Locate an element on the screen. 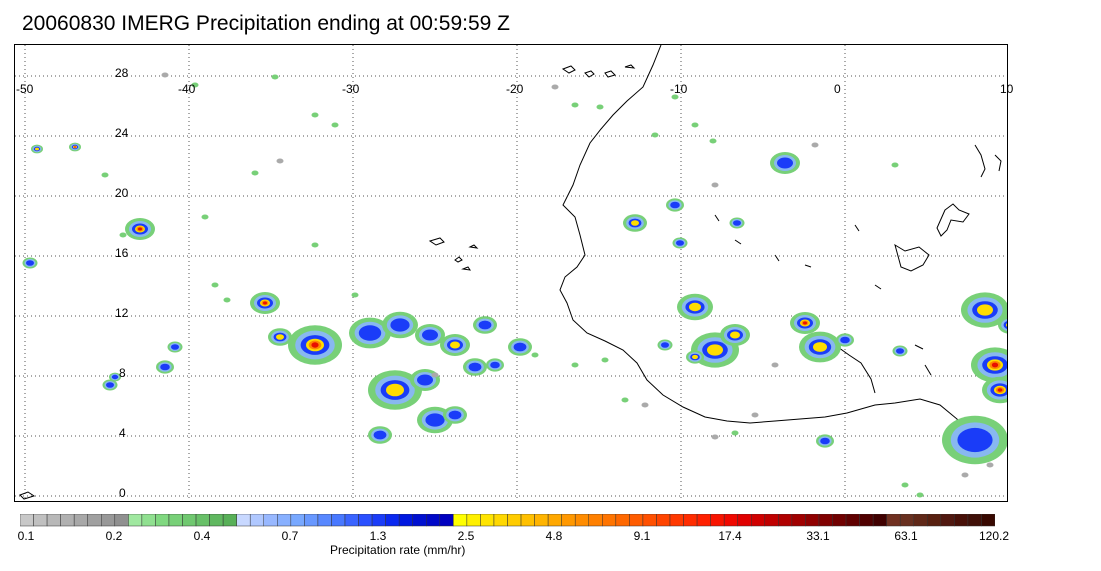  lat-tick-label: 0 is located at coordinates (122, 493).